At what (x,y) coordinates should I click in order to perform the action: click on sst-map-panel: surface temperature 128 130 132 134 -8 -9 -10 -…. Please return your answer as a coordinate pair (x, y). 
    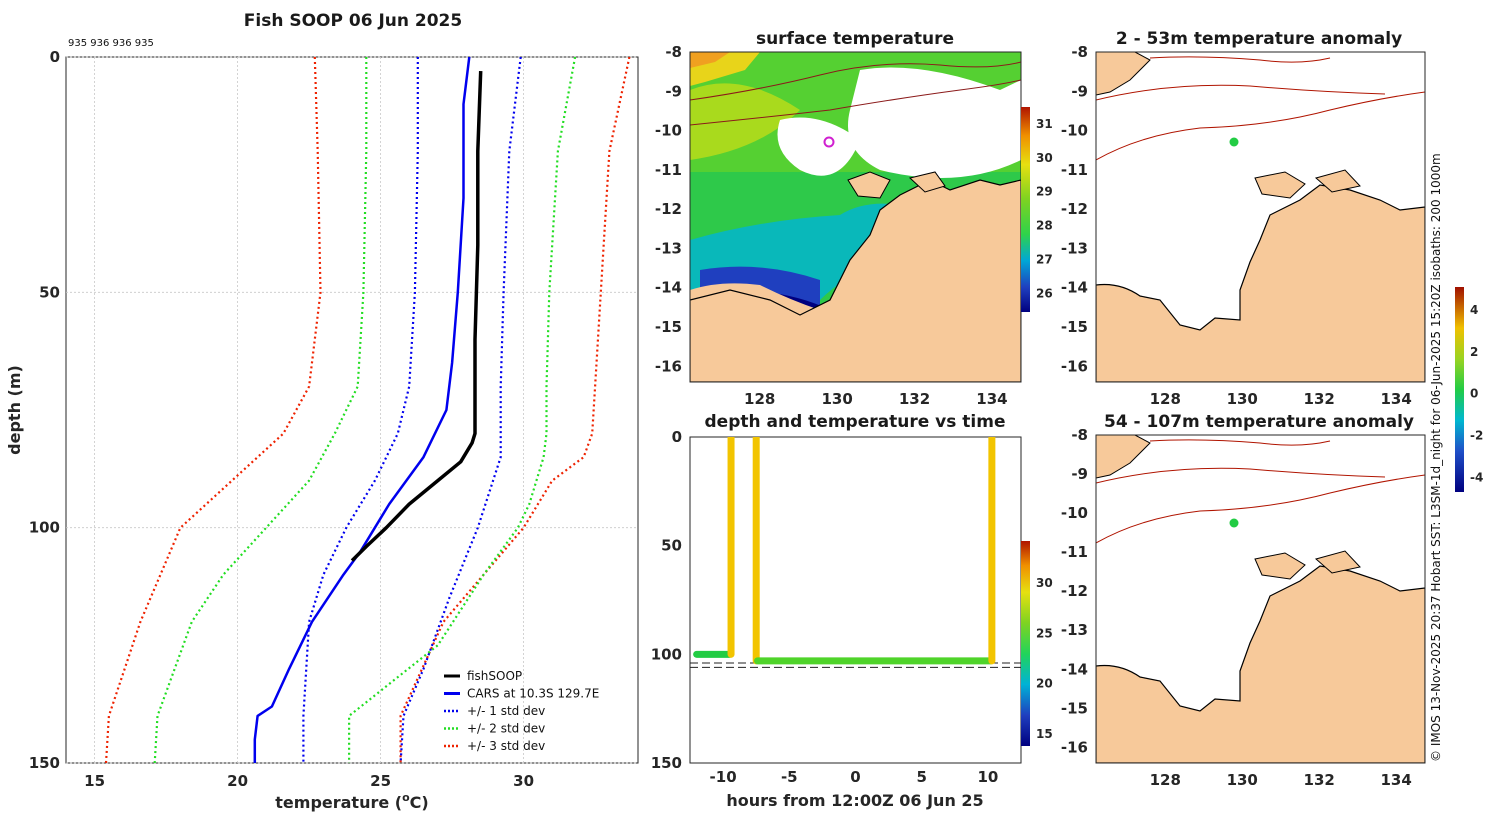
    Looking at the image, I should click on (854, 218).